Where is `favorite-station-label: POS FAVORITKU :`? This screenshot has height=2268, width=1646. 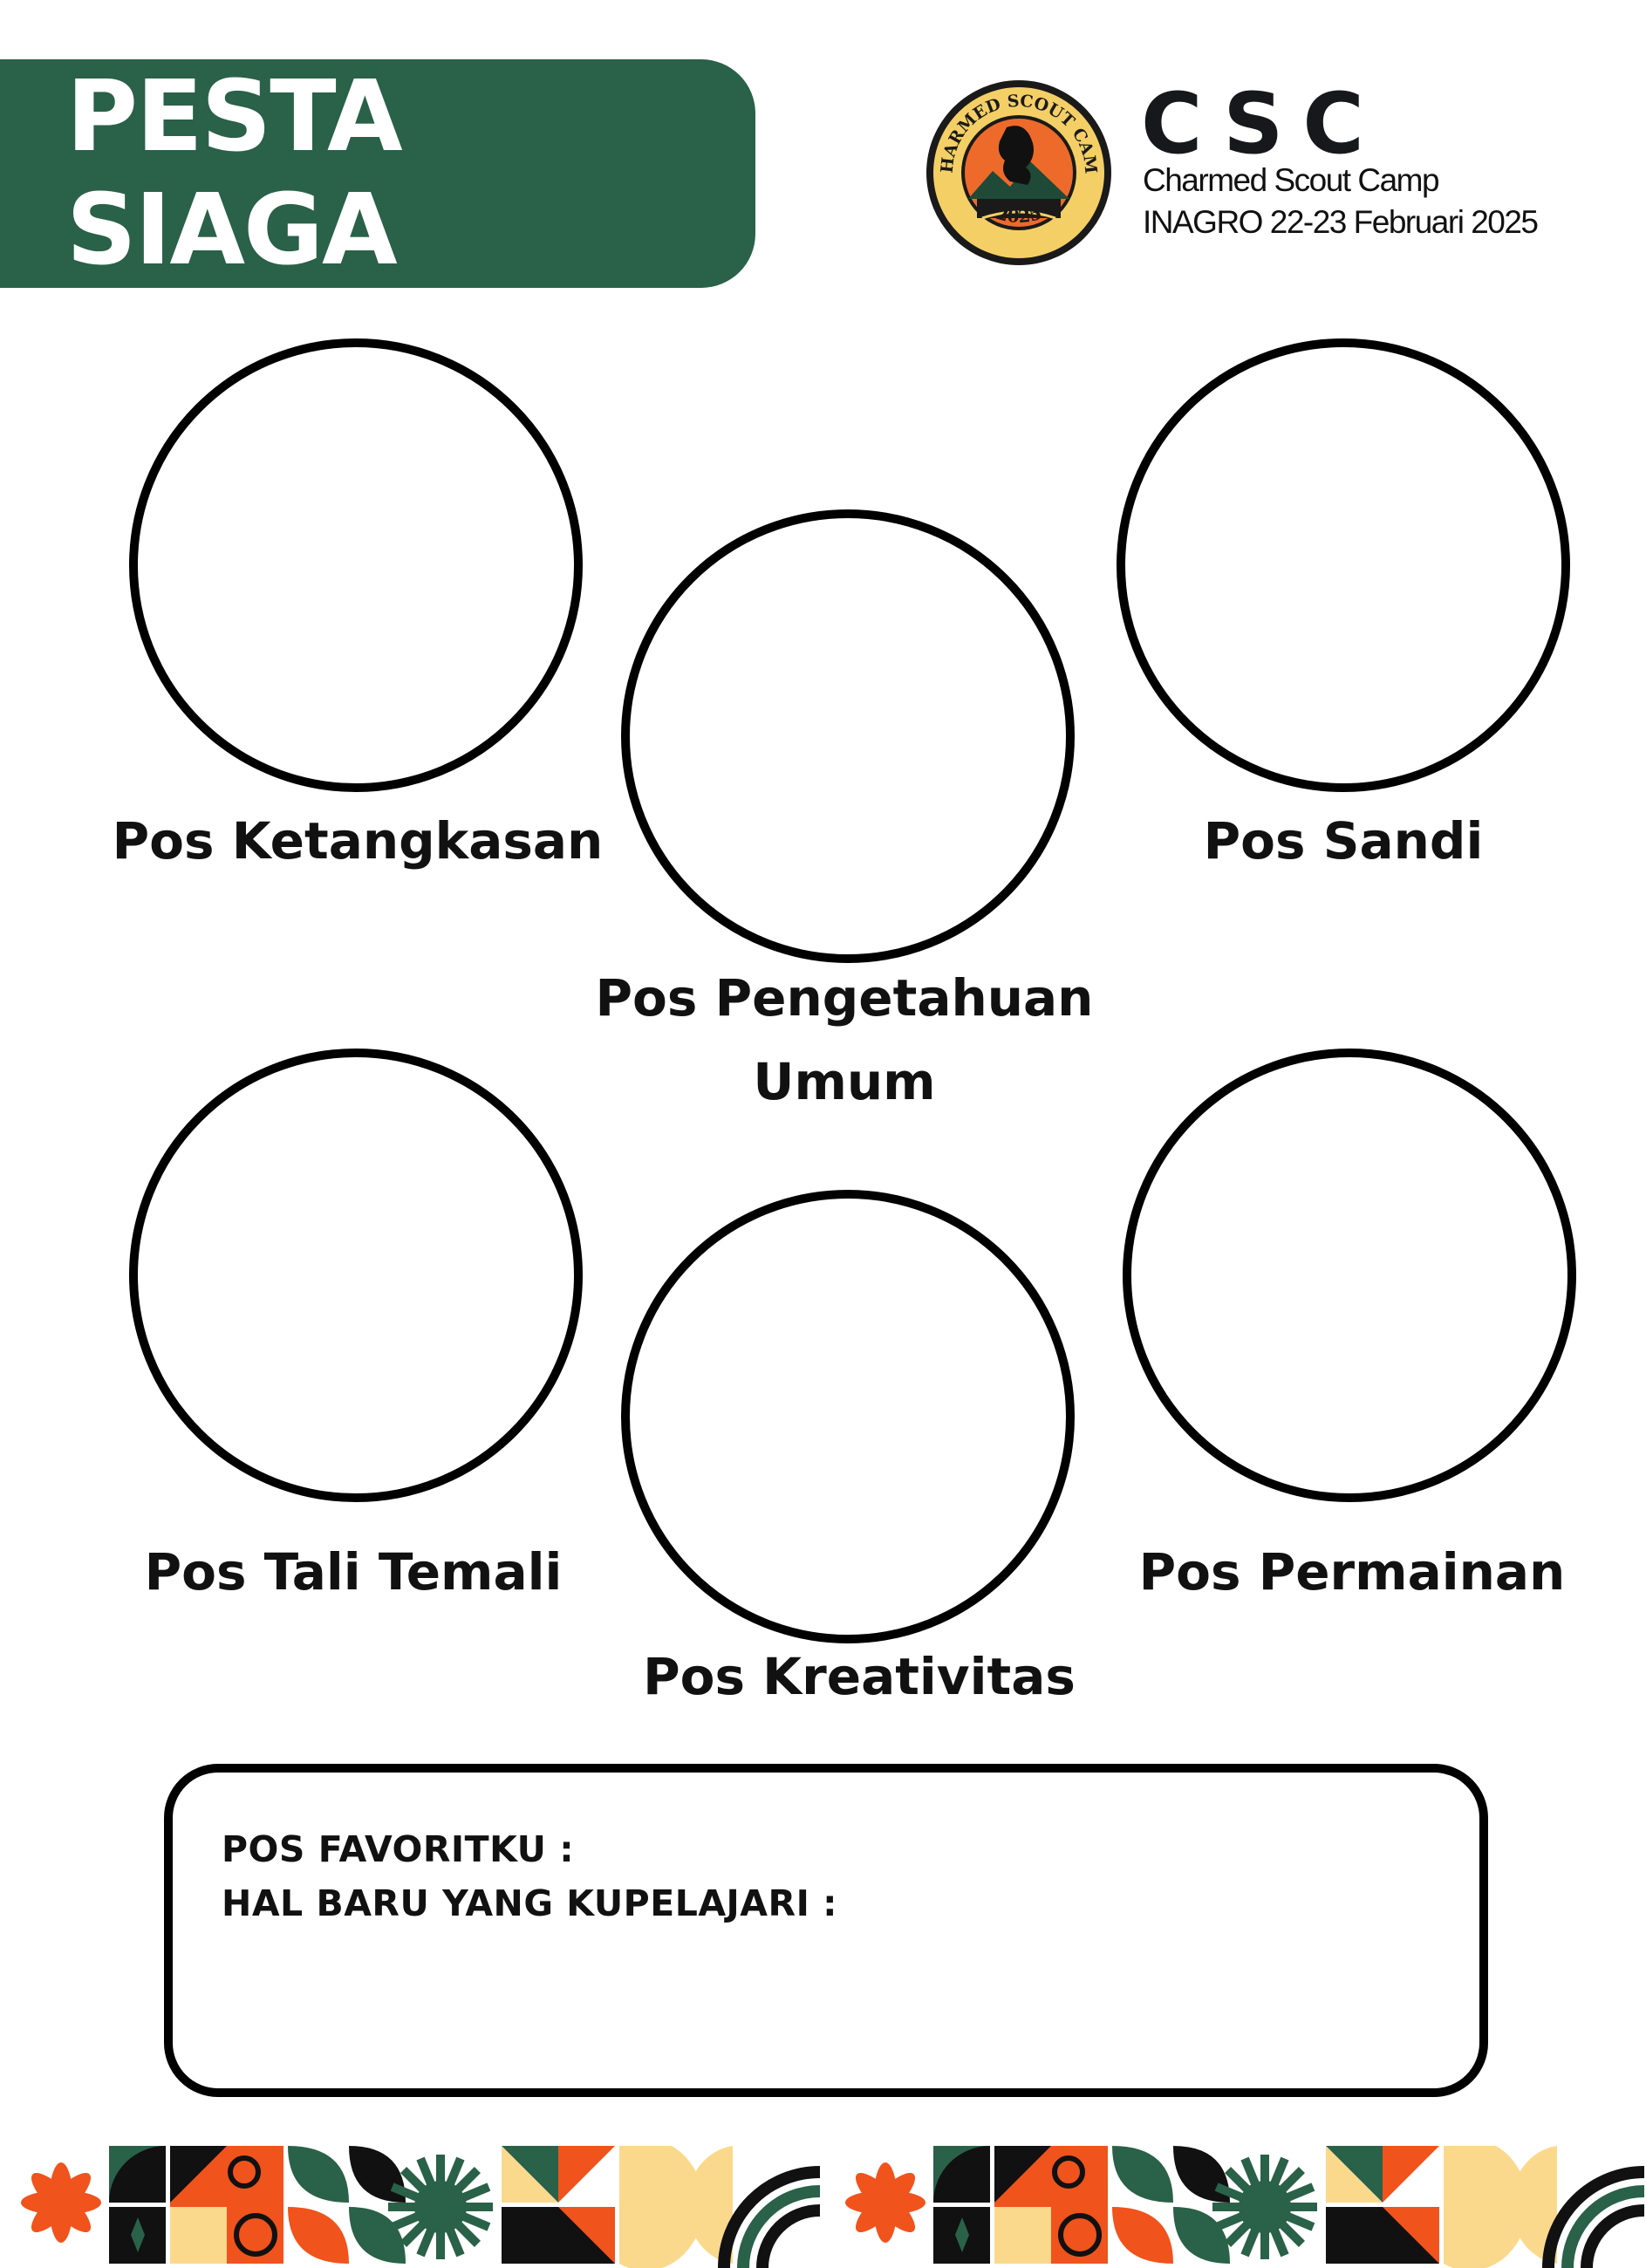
favorite-station-label: POS FAVORITKU : is located at coordinates (398, 1849).